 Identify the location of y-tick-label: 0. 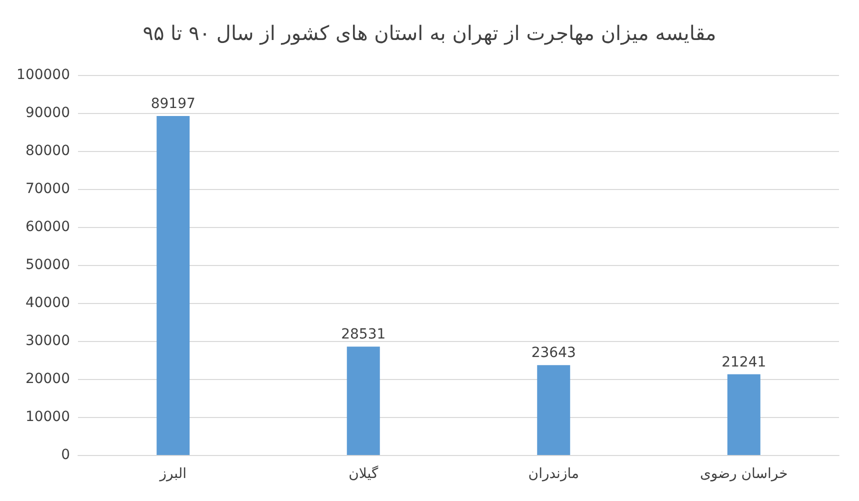
(65, 455).